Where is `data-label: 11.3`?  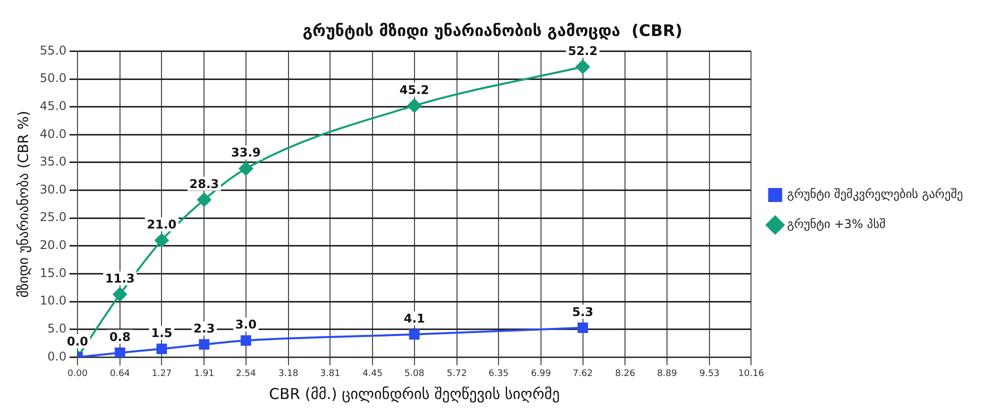
data-label: 11.3 is located at coordinates (120, 278).